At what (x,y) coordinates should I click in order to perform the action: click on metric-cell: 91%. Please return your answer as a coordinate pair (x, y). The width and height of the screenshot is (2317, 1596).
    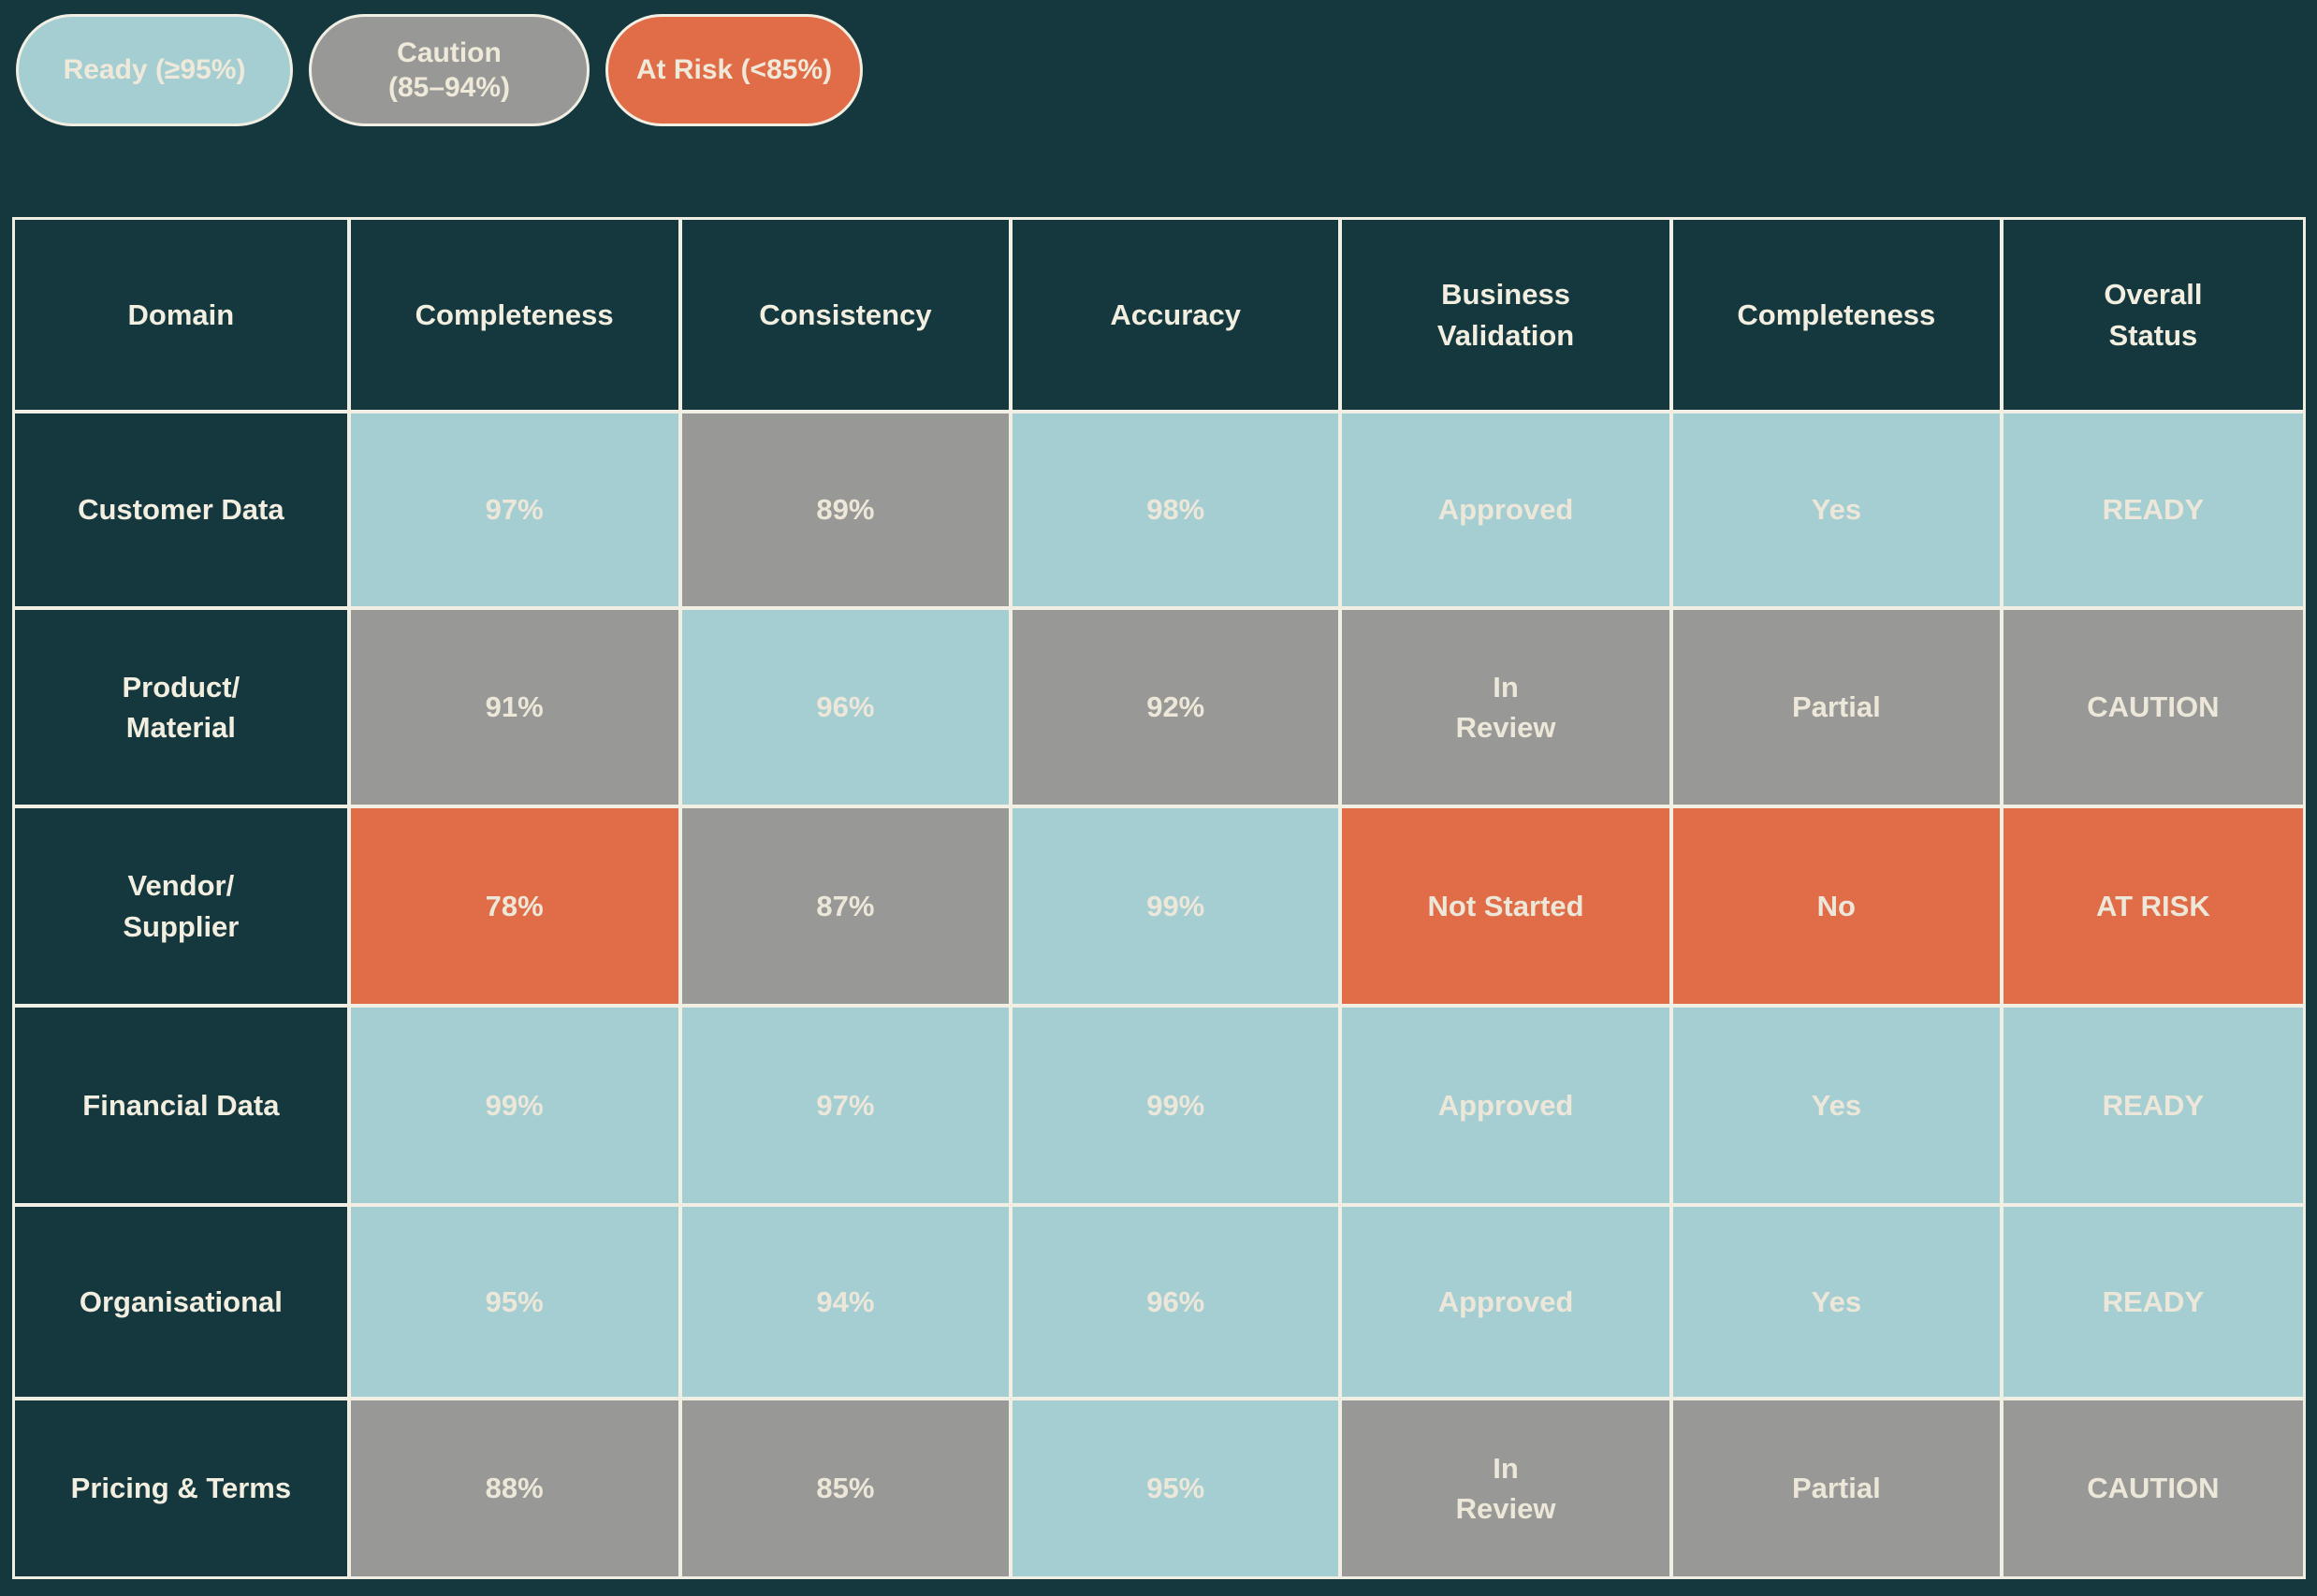
    Looking at the image, I should click on (514, 707).